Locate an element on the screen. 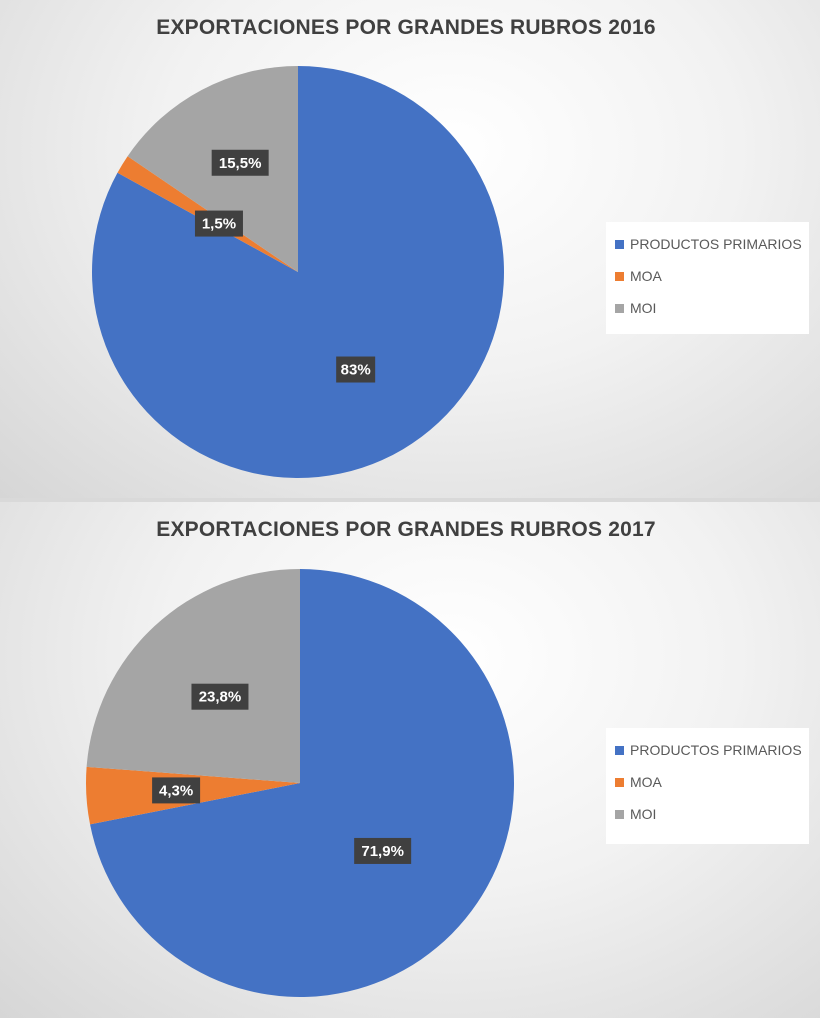 This screenshot has height=1018, width=820. data-label-text: 4,3% is located at coordinates (176, 790).